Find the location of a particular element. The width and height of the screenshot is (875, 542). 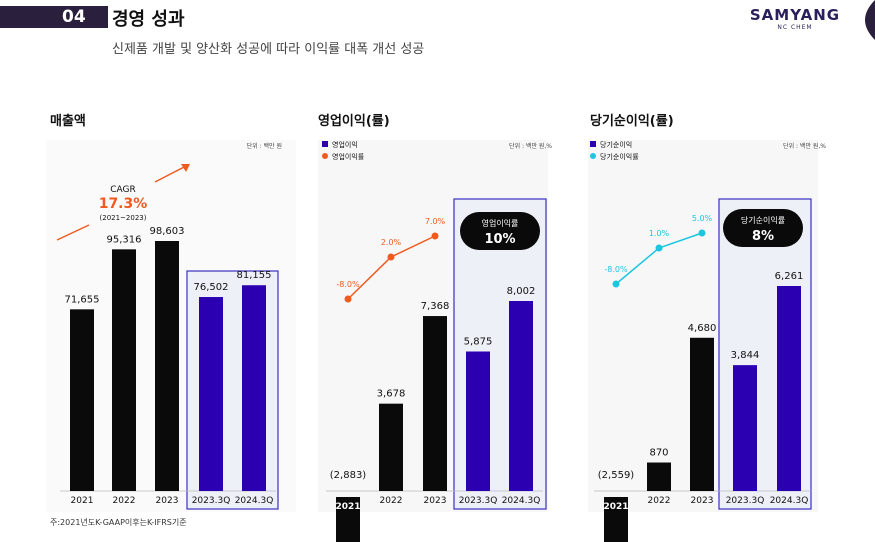

chart-title: 영업이익(률) is located at coordinates (354, 121).